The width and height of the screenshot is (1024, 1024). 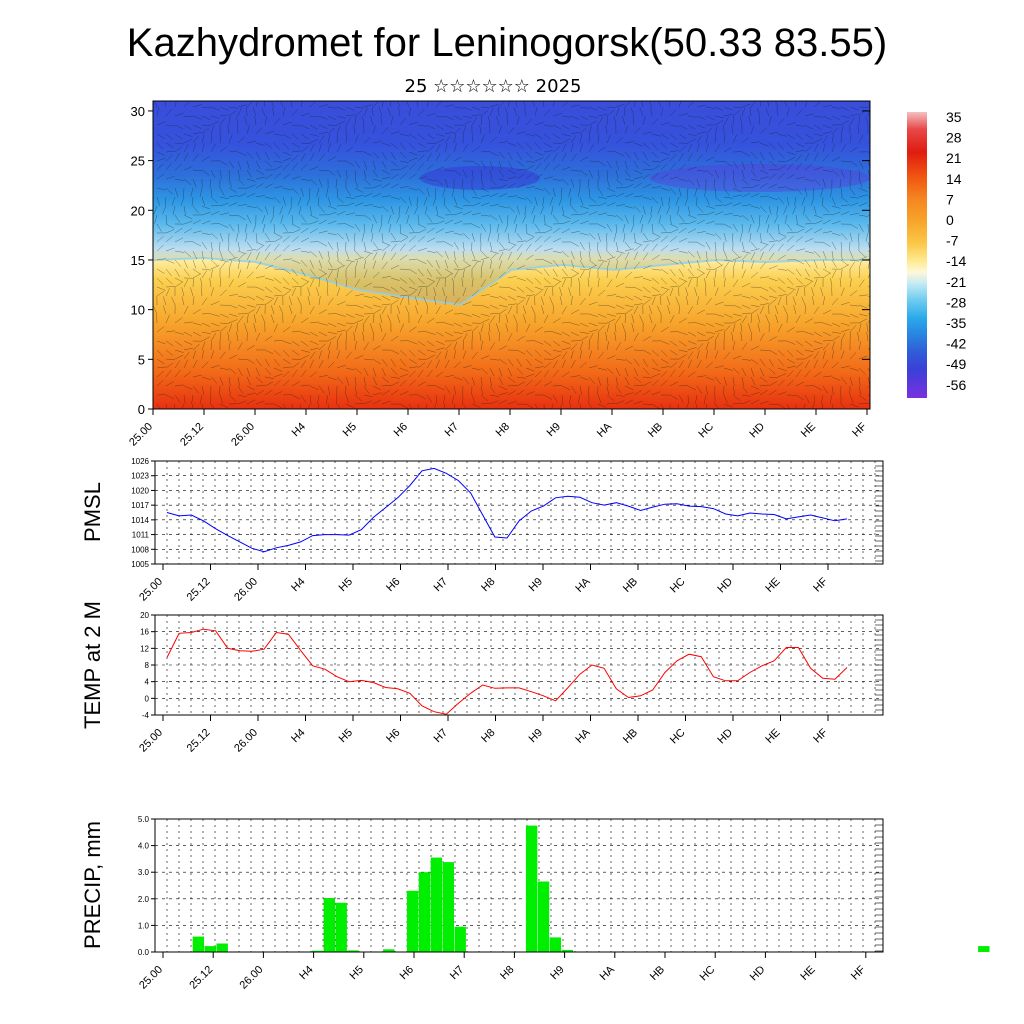 I want to click on x-tick-label: H4, so click(x=306, y=973).